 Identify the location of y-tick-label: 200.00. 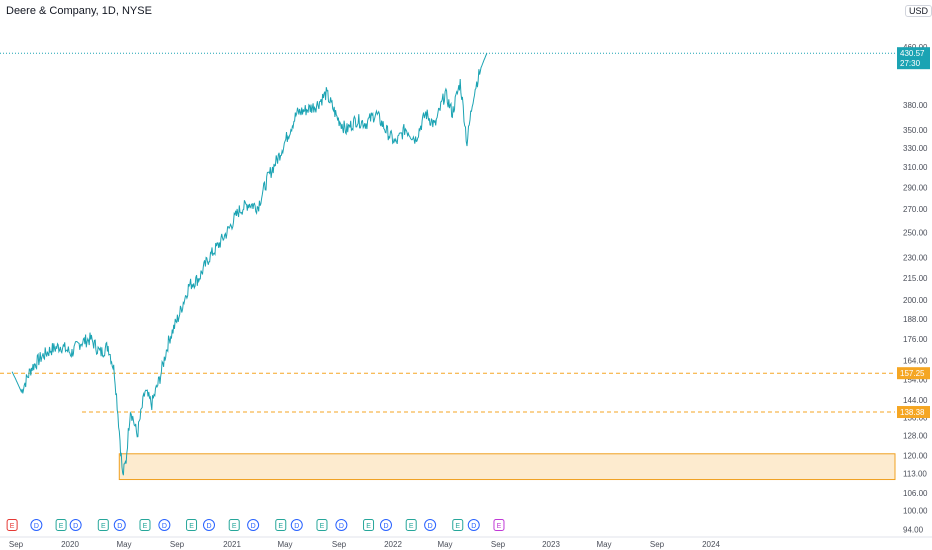
(915, 300).